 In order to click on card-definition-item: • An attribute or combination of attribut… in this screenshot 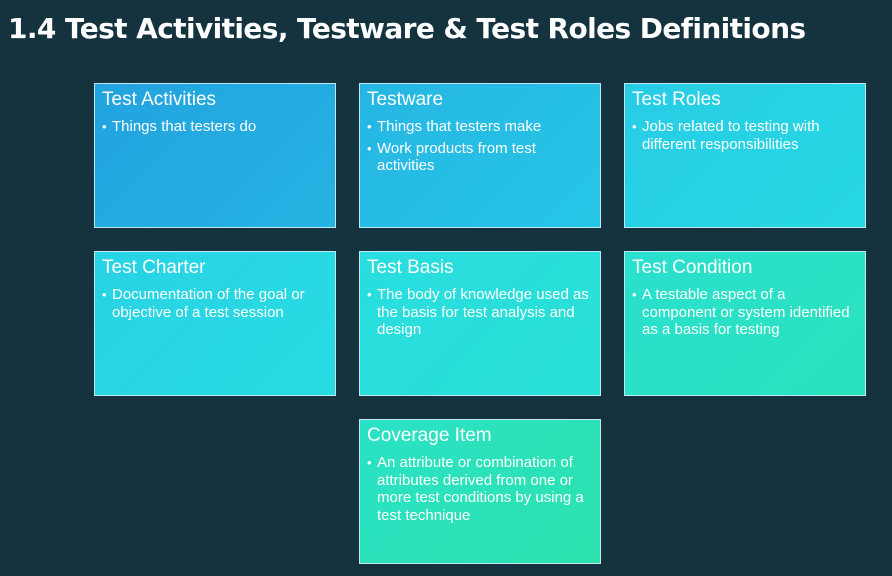, I will do `click(480, 489)`.